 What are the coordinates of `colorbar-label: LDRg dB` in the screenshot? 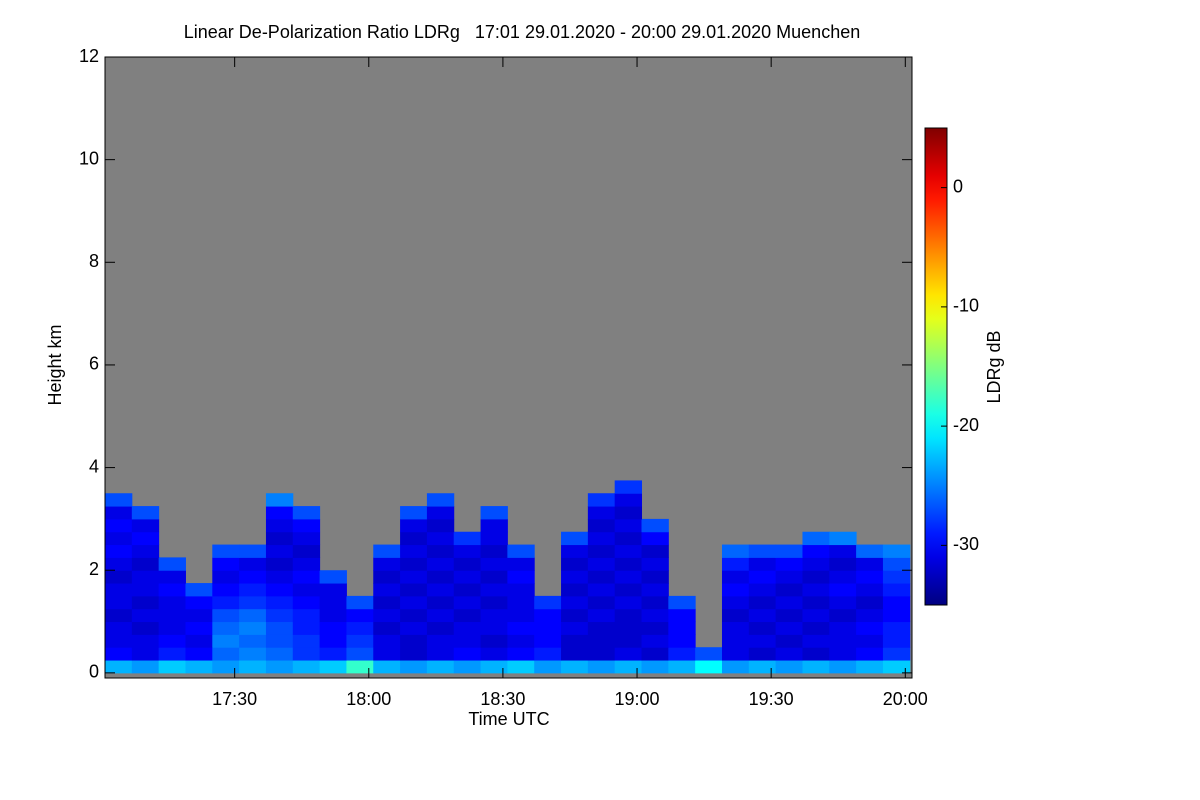 It's located at (994, 366).